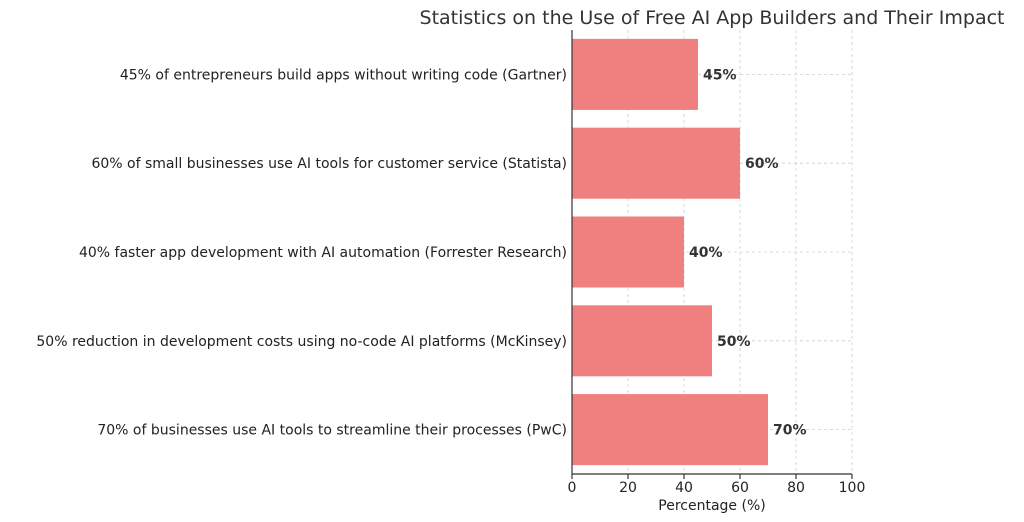  I want to click on data-label-4: 70%, so click(790, 431).